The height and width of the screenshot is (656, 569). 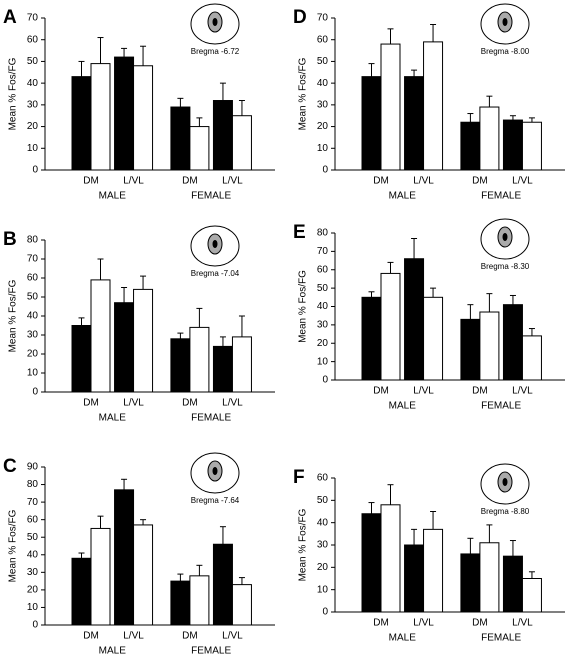 I want to click on y-axis-label: Mean % Fos/FG, so click(x=13, y=545).